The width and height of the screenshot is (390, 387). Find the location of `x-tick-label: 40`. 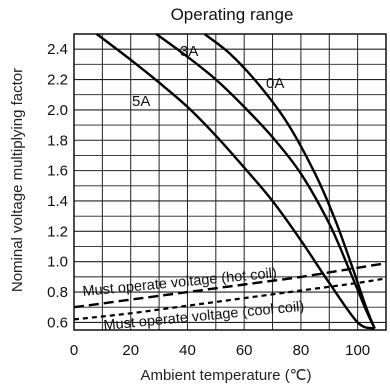

x-tick-label: 40 is located at coordinates (187, 350).